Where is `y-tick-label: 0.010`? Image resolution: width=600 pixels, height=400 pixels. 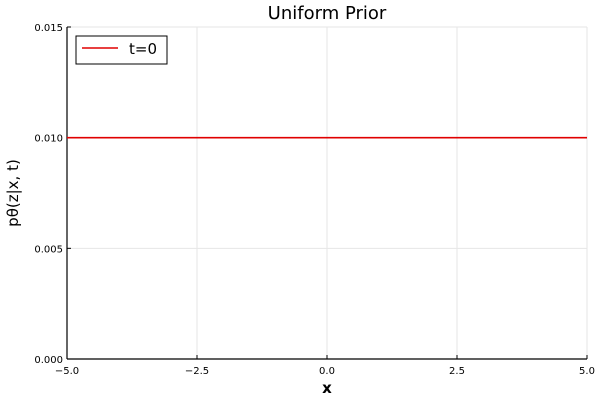
y-tick-label: 0.010 is located at coordinates (48, 139).